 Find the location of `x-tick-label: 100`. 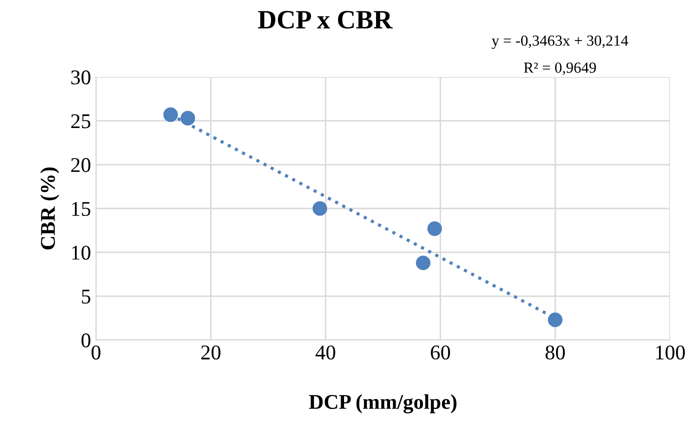

x-tick-label: 100 is located at coordinates (670, 352).